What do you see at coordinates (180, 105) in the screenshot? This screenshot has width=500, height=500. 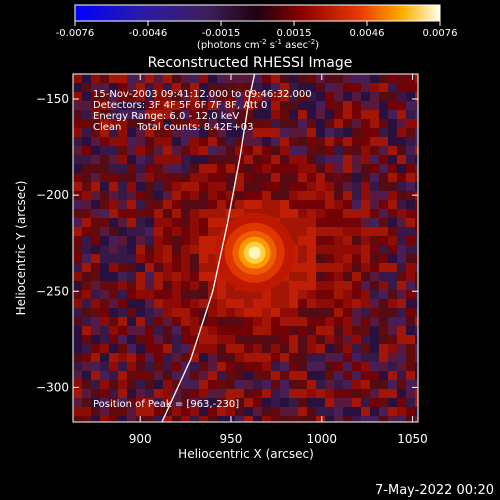 I see `annotation-detectors: Detectors: 3F 4F 5F 6F 7F 8F, Att 0` at bounding box center [180, 105].